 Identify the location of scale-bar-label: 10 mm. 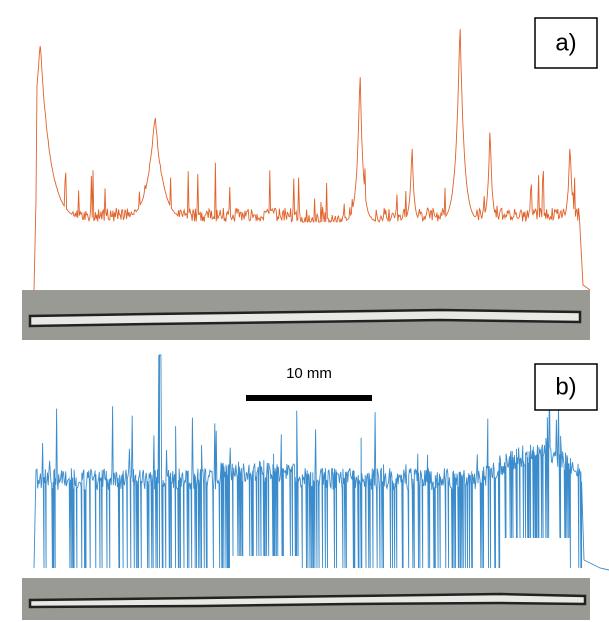
(309, 373).